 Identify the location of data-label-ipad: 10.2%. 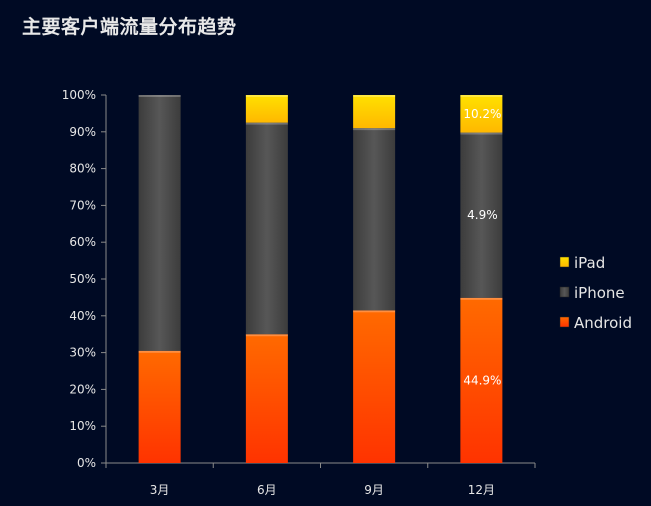
(482, 114).